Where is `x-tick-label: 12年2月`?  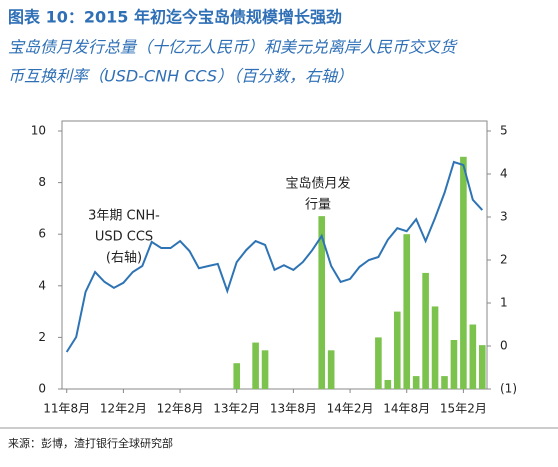 x-tick-label: 12年2月 is located at coordinates (123, 409).